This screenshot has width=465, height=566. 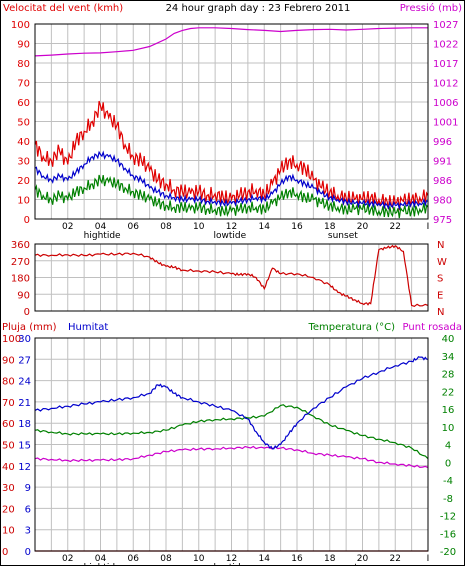 I want to click on rain-y-tick: 80, so click(x=8, y=382).